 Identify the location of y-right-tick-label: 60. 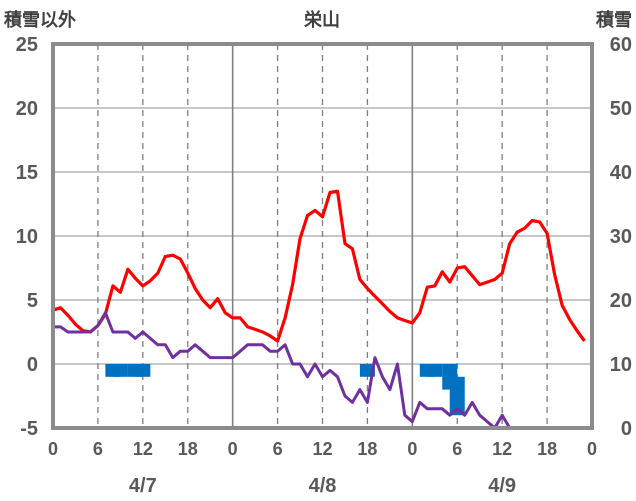
(621, 45).